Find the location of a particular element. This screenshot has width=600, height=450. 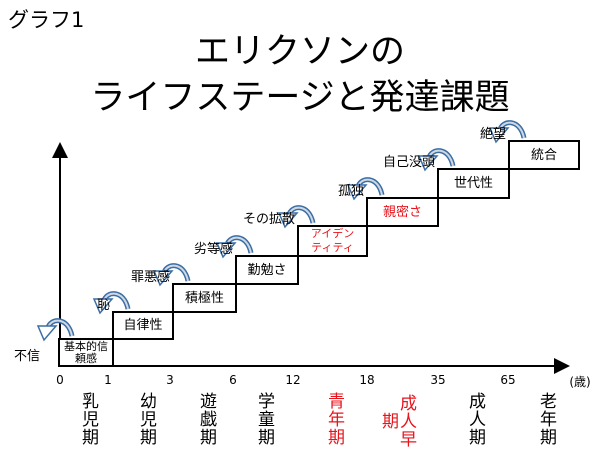

age-tick-label: 6 is located at coordinates (233, 380).